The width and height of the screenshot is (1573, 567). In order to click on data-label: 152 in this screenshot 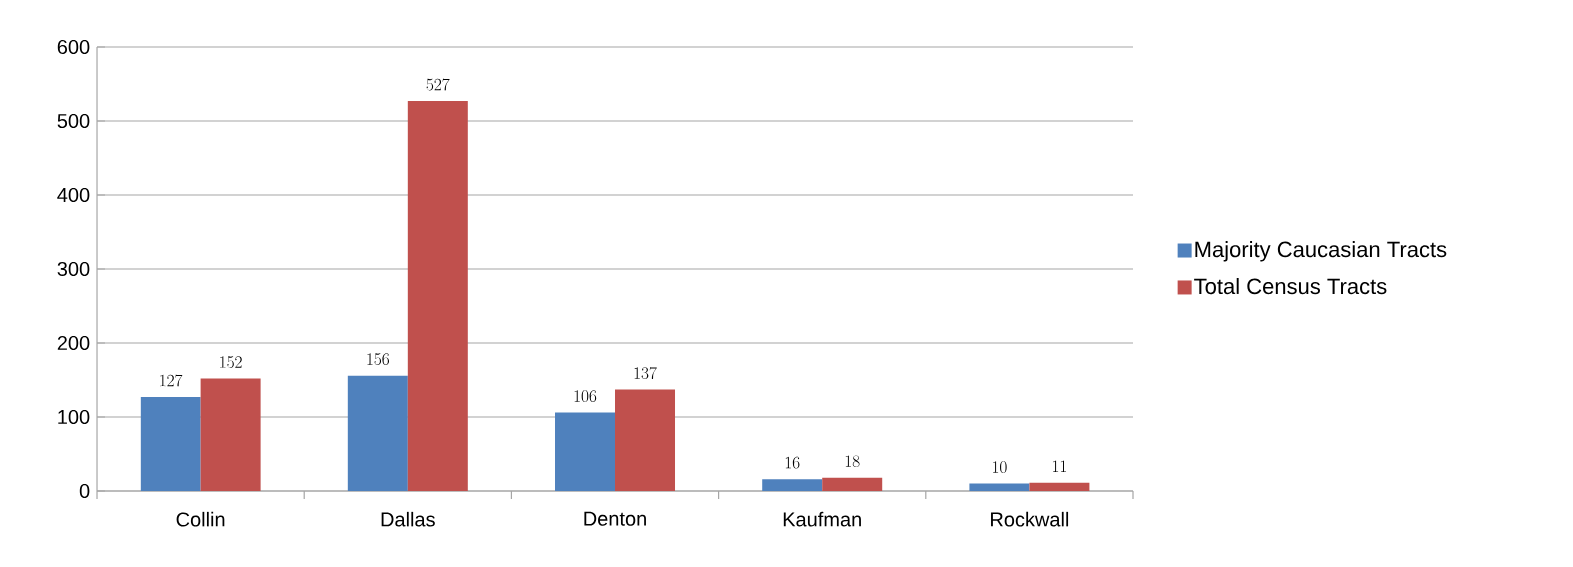, I will do `click(231, 362)`.